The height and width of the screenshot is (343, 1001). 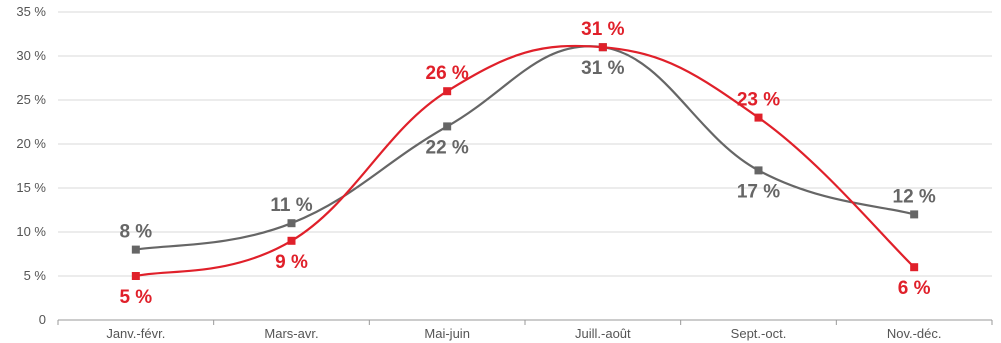 I want to click on series-1-data-label: 31 %, so click(x=602, y=29).